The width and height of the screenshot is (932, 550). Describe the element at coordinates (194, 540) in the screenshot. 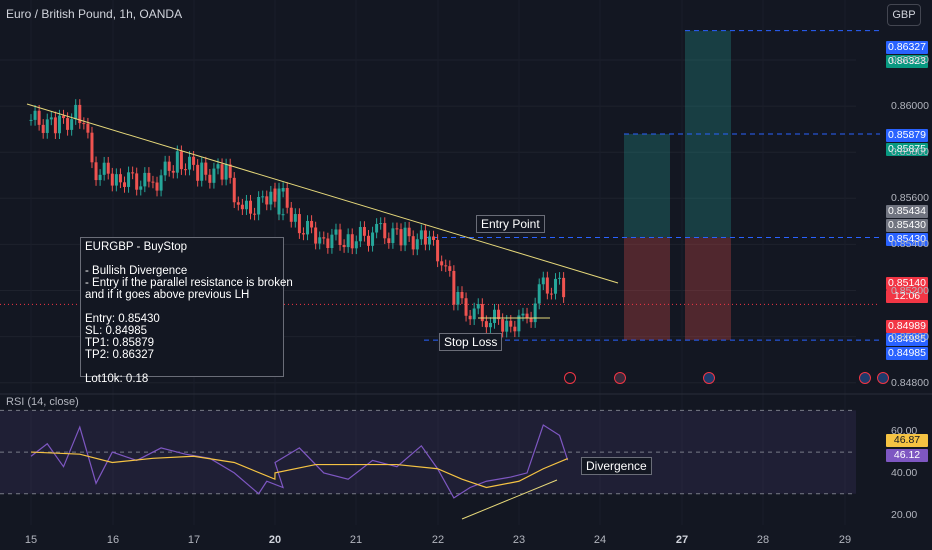

I see `time-axis-label: 17` at that location.